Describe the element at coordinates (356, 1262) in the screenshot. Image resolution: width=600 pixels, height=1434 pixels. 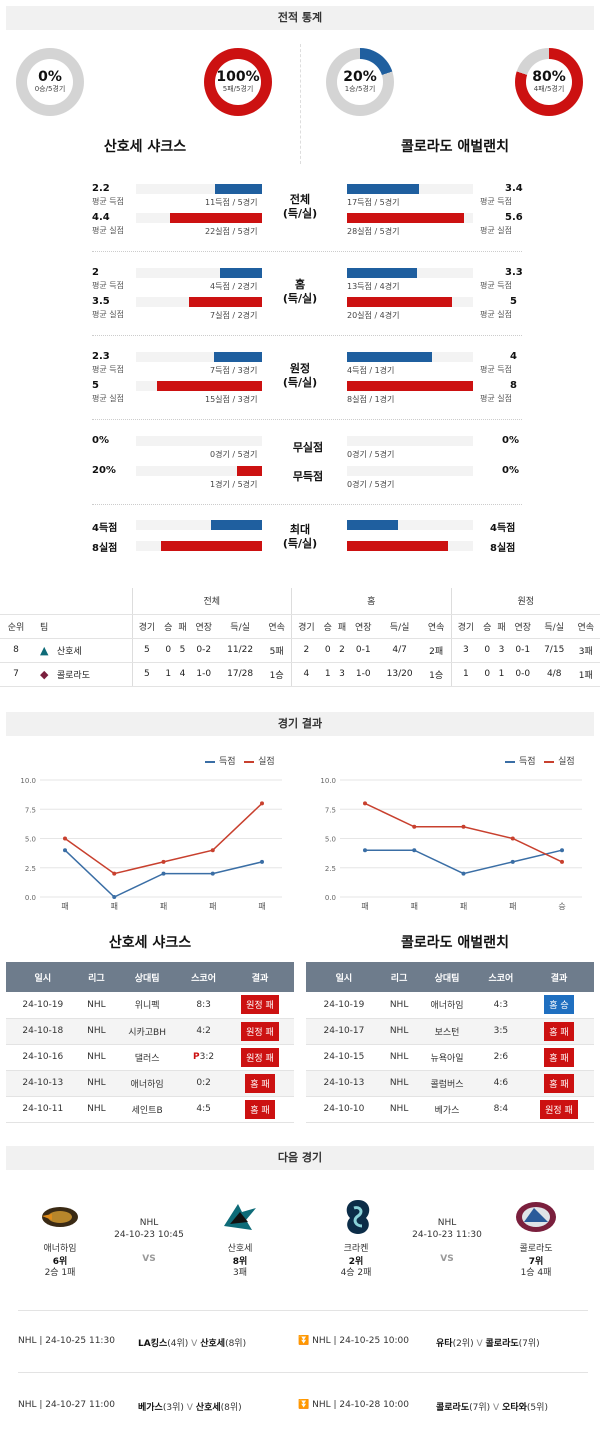
I see `team-a-rank: 2위` at that location.